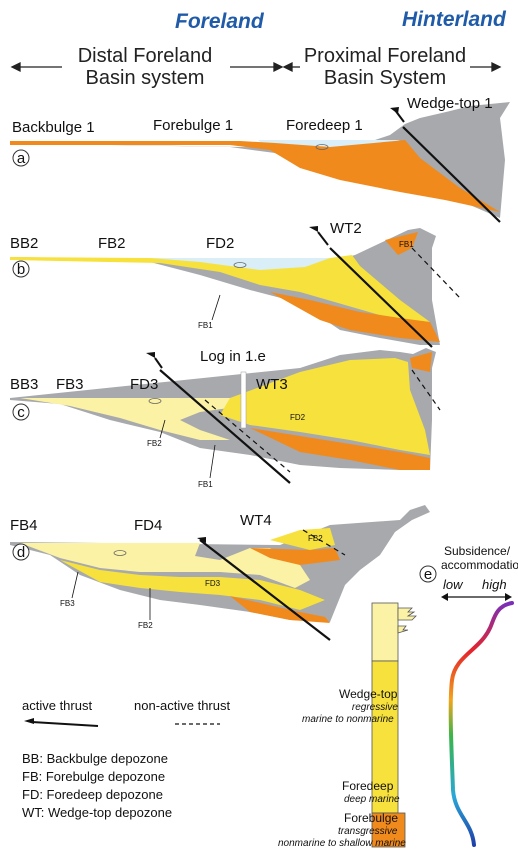 This screenshot has width=518, height=850. Describe the element at coordinates (315, 538) in the screenshot. I see `fb2-wedge-label: FB2` at that location.